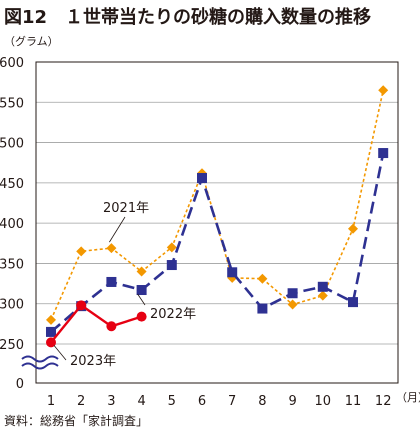 This screenshot has width=420, height=435. Describe the element at coordinates (262, 401) in the screenshot. I see `x-tick-label: 8` at that location.